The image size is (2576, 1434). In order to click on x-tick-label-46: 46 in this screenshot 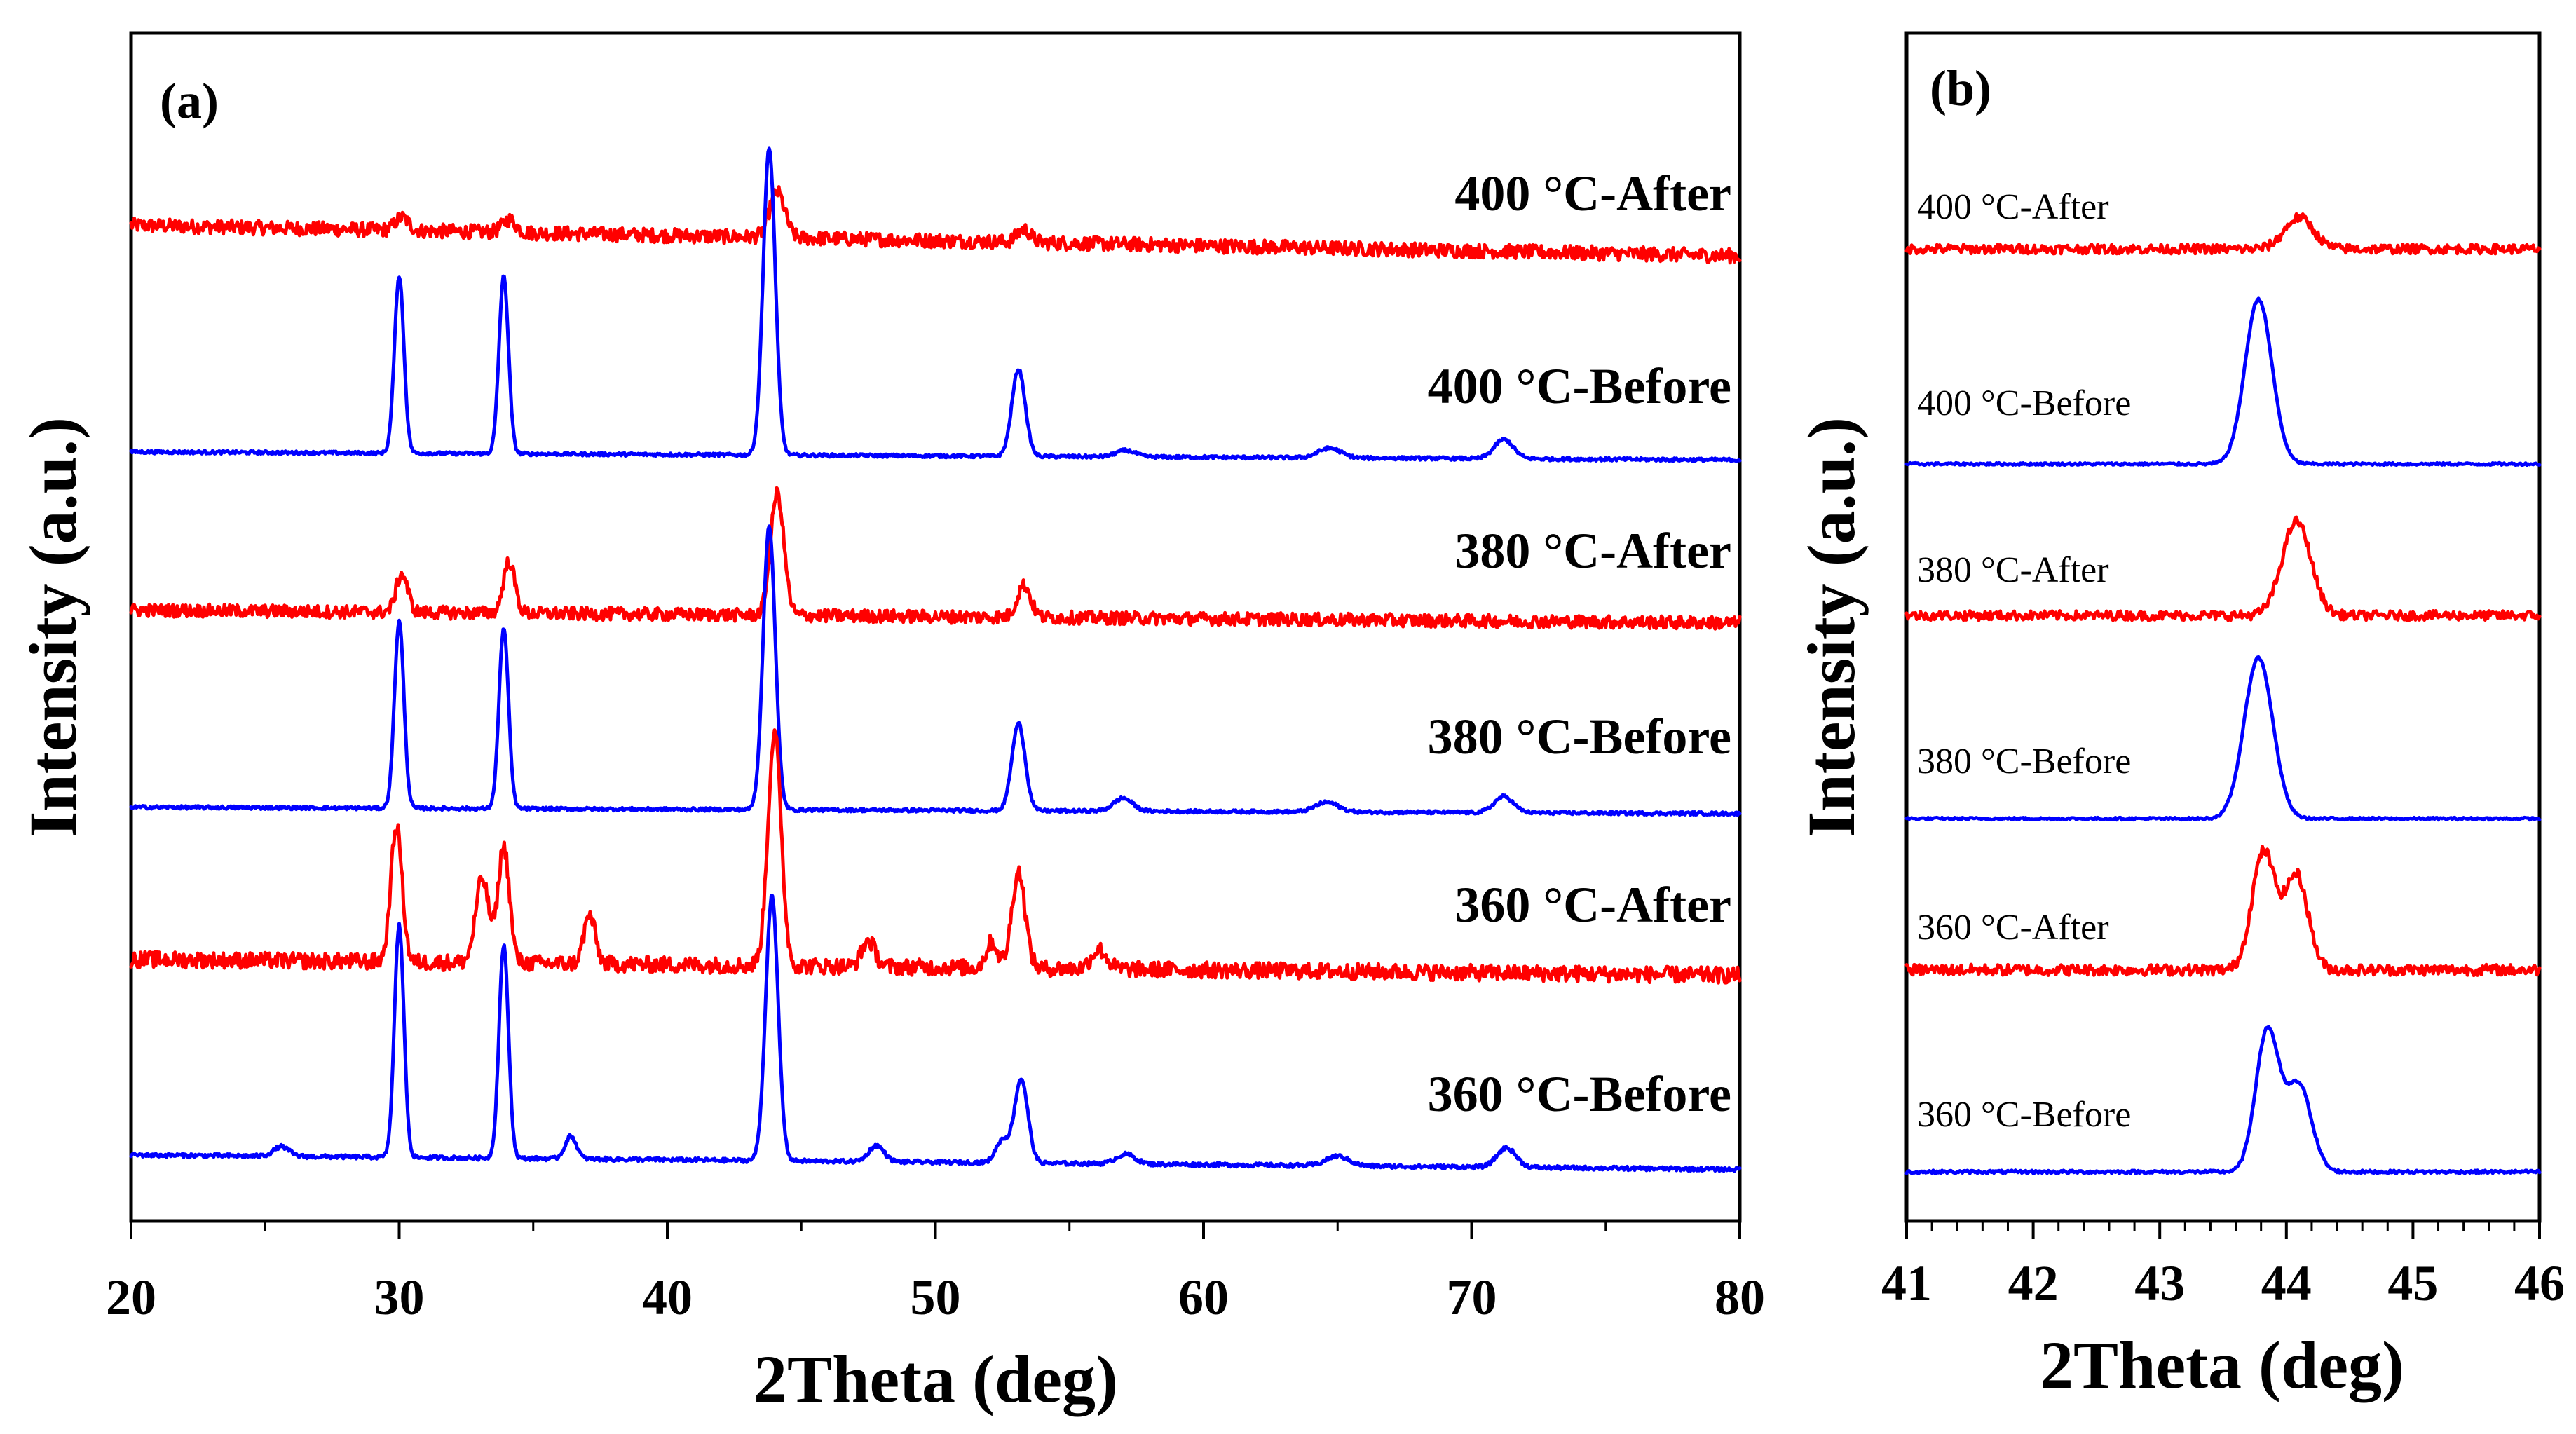, I will do `click(2539, 1283)`.